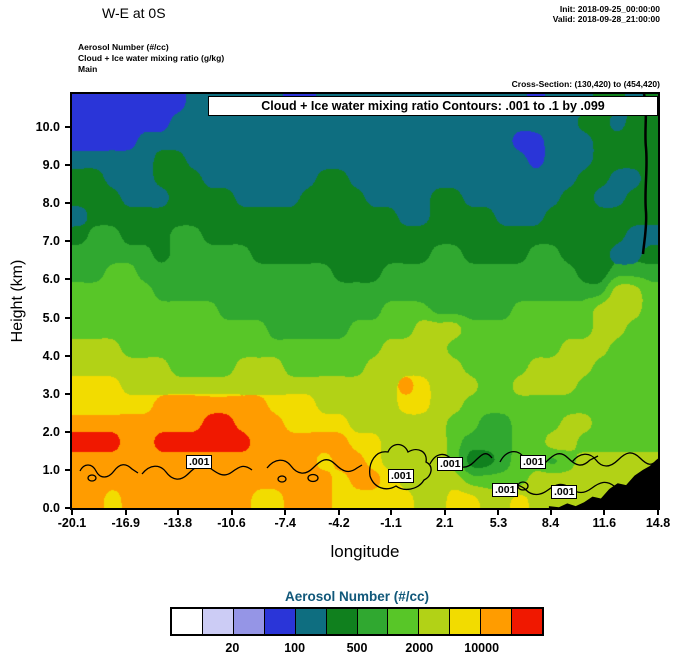 This screenshot has height=667, width=674. Describe the element at coordinates (51, 317) in the screenshot. I see `y-tick-label: 5.0` at that location.